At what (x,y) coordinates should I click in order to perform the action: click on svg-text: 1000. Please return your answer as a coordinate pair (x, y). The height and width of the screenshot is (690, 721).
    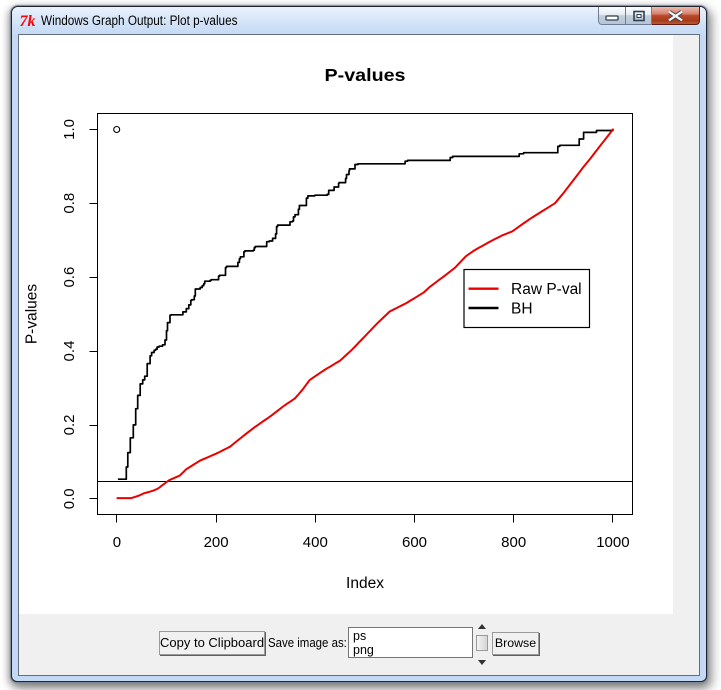
    Looking at the image, I should click on (612, 542).